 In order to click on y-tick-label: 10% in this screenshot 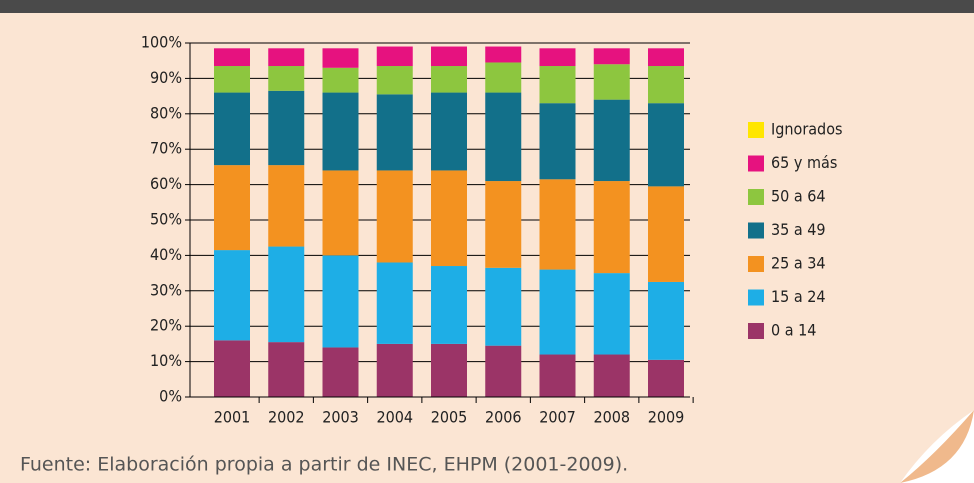, I will do `click(166, 360)`.